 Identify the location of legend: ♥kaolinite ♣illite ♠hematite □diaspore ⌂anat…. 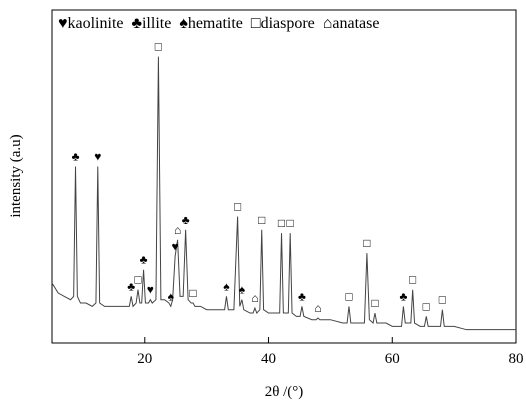
(218, 23).